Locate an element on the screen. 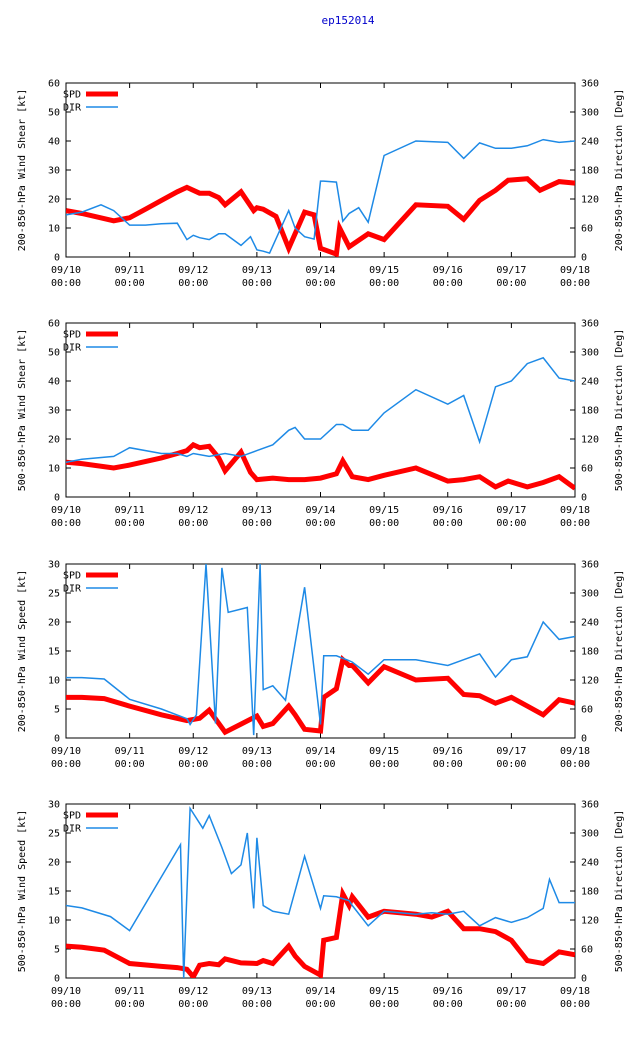  y-tick-label: 10 is located at coordinates (54, 921).